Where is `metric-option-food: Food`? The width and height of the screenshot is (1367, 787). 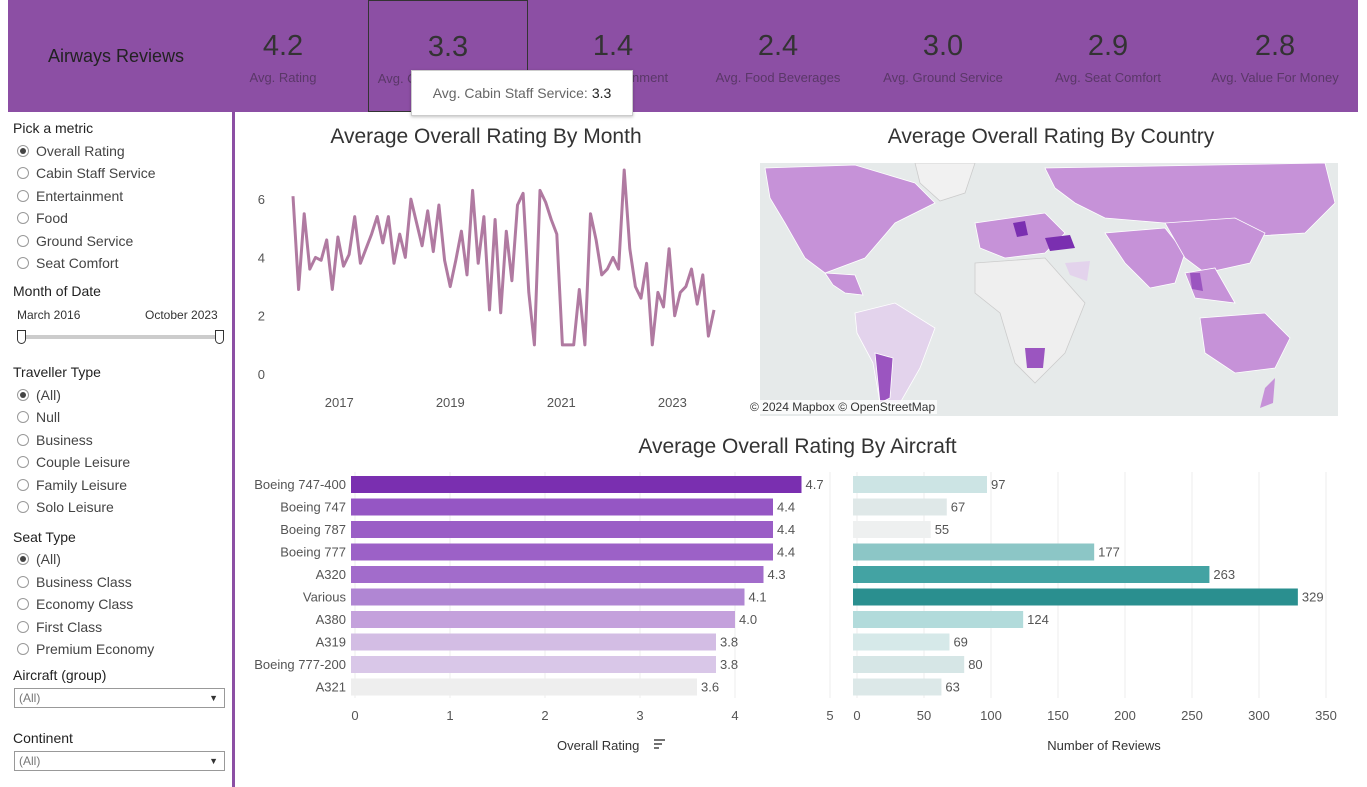
metric-option-food: Food is located at coordinates (42, 218).